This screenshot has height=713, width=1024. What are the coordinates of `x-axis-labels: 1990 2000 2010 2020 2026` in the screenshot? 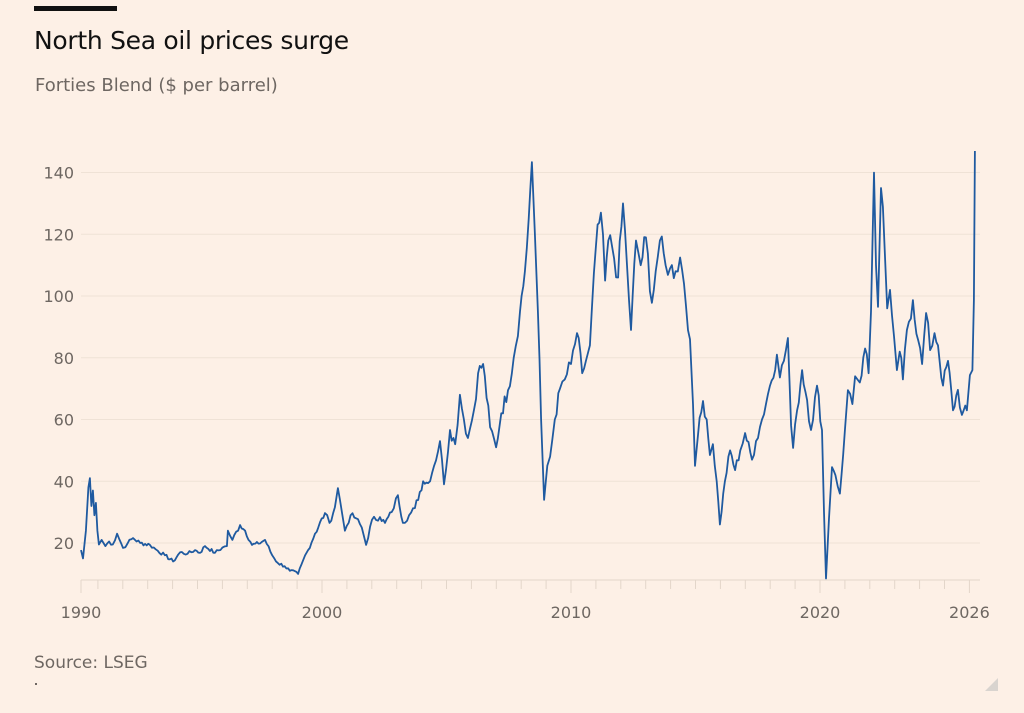 It's located at (525, 612).